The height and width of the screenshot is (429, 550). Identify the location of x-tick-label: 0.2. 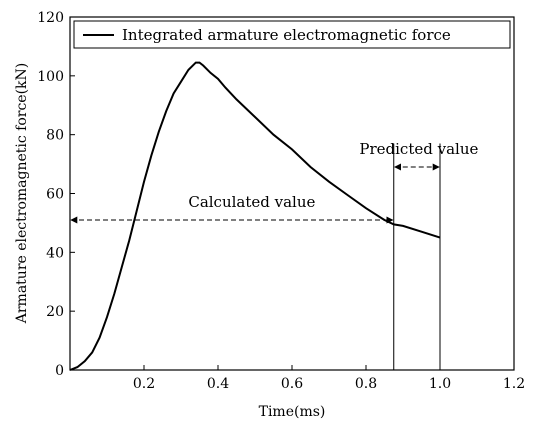
(144, 384).